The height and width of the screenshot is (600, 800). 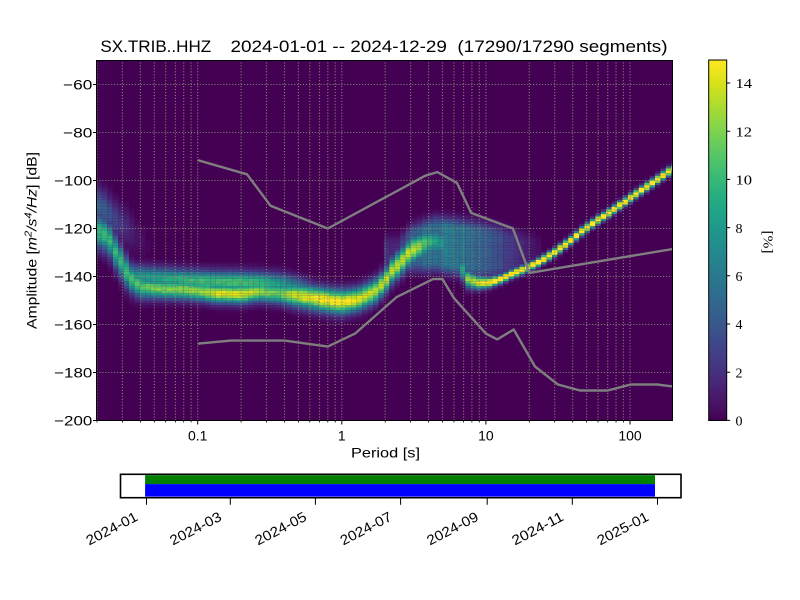 I want to click on svg-text: −100, so click(x=73, y=181).